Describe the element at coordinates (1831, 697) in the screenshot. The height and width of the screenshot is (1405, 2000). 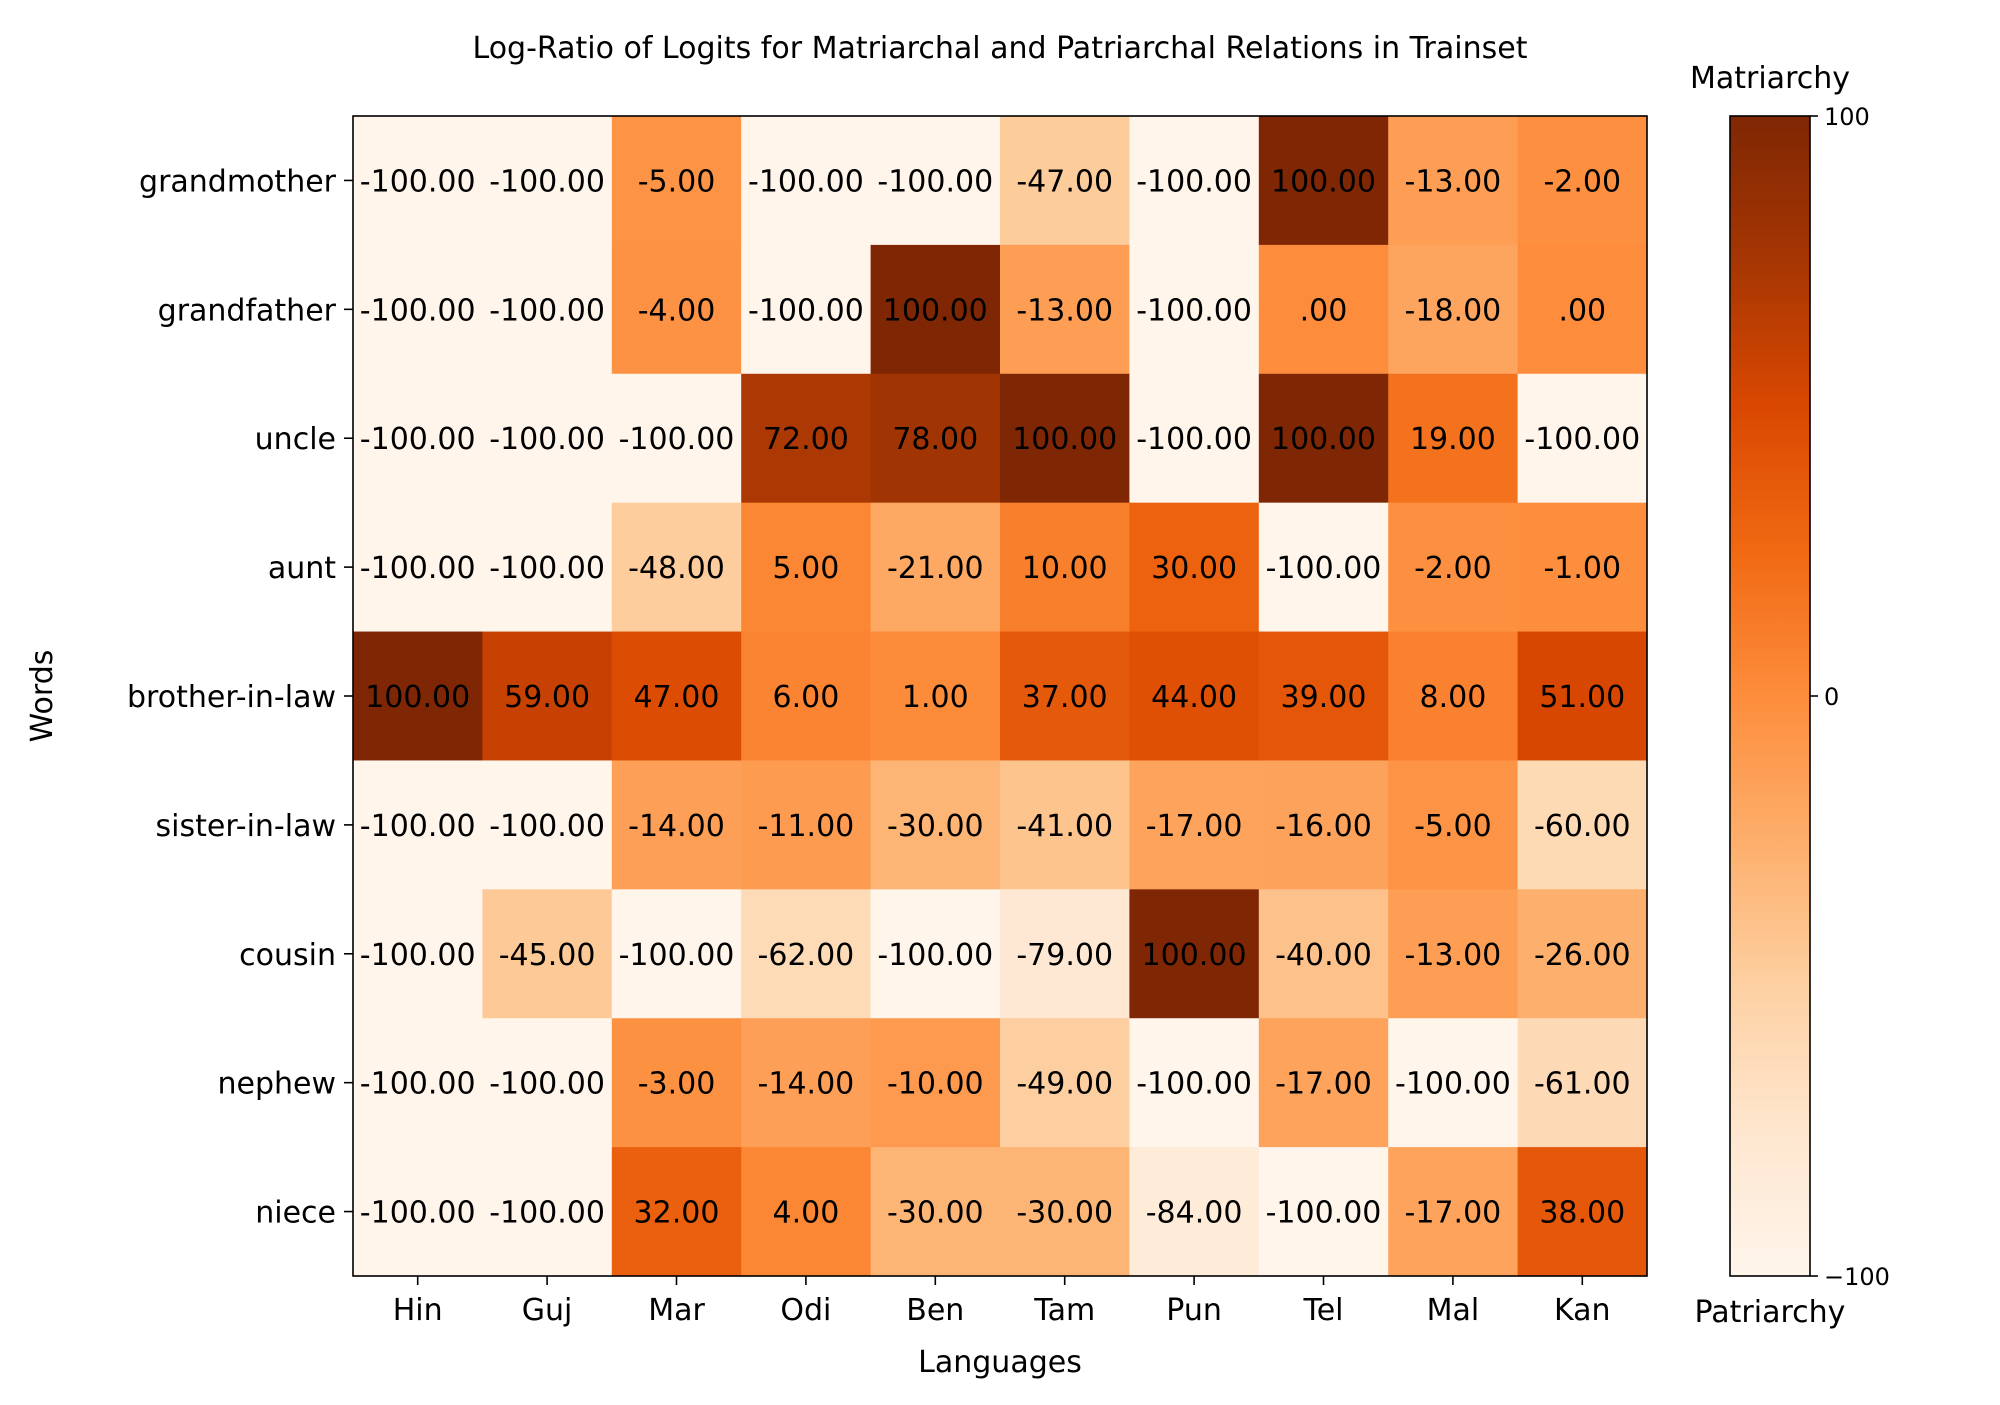
I see `colorbar-tick-label: 0` at that location.